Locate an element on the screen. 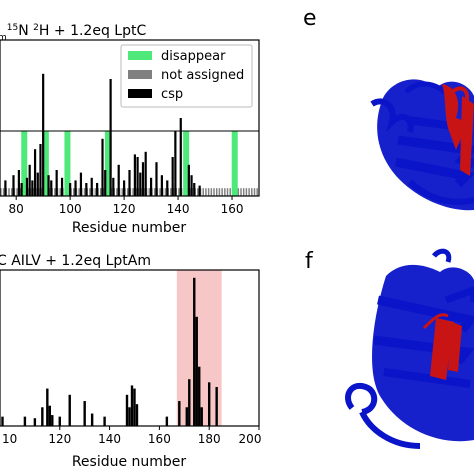 This screenshot has height=474, width=474. bottom-chart-title: C AILV + 1.2eq LptAm is located at coordinates (75, 261).